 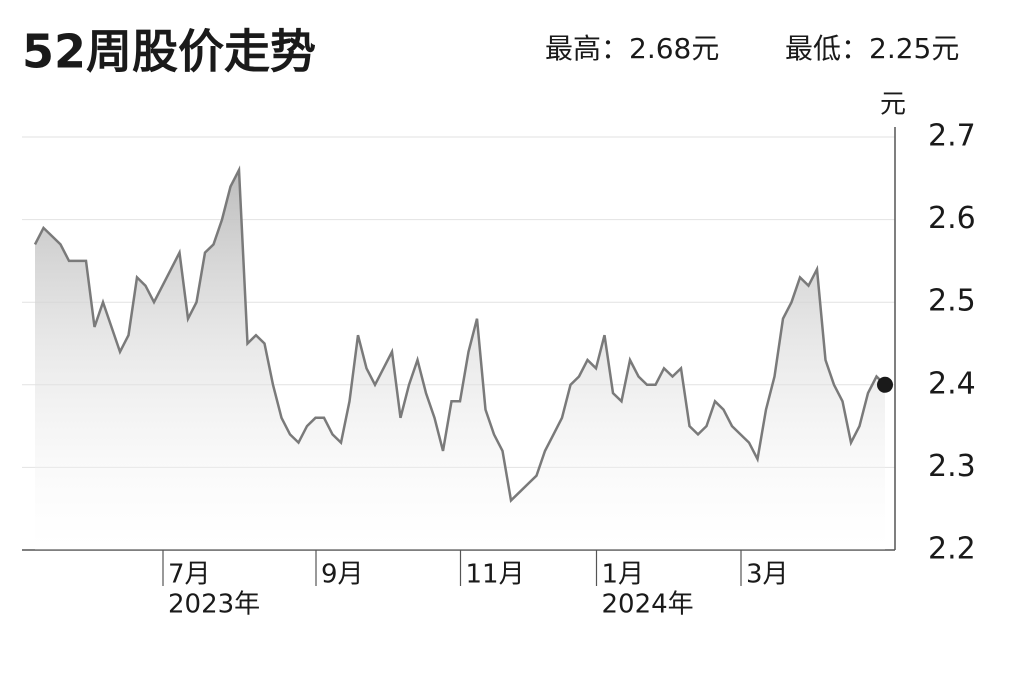 What do you see at coordinates (952, 466) in the screenshot?
I see `y-tick-label: 2.3` at bounding box center [952, 466].